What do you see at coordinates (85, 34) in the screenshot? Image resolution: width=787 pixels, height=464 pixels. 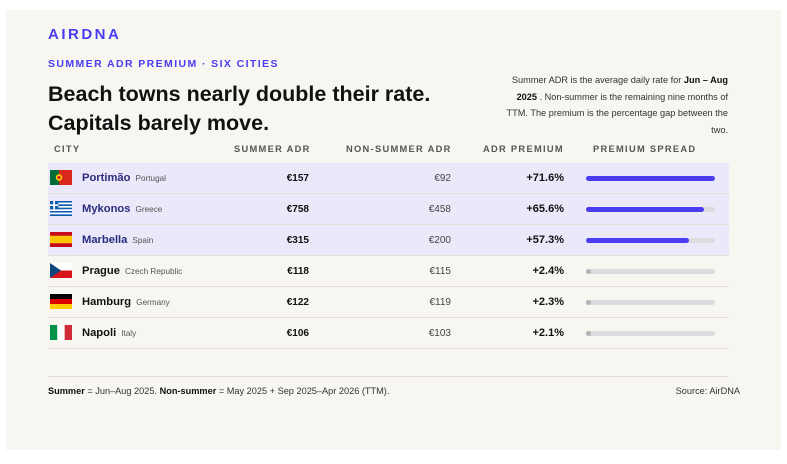 I see `airdna-logo: AIRDNA` at bounding box center [85, 34].